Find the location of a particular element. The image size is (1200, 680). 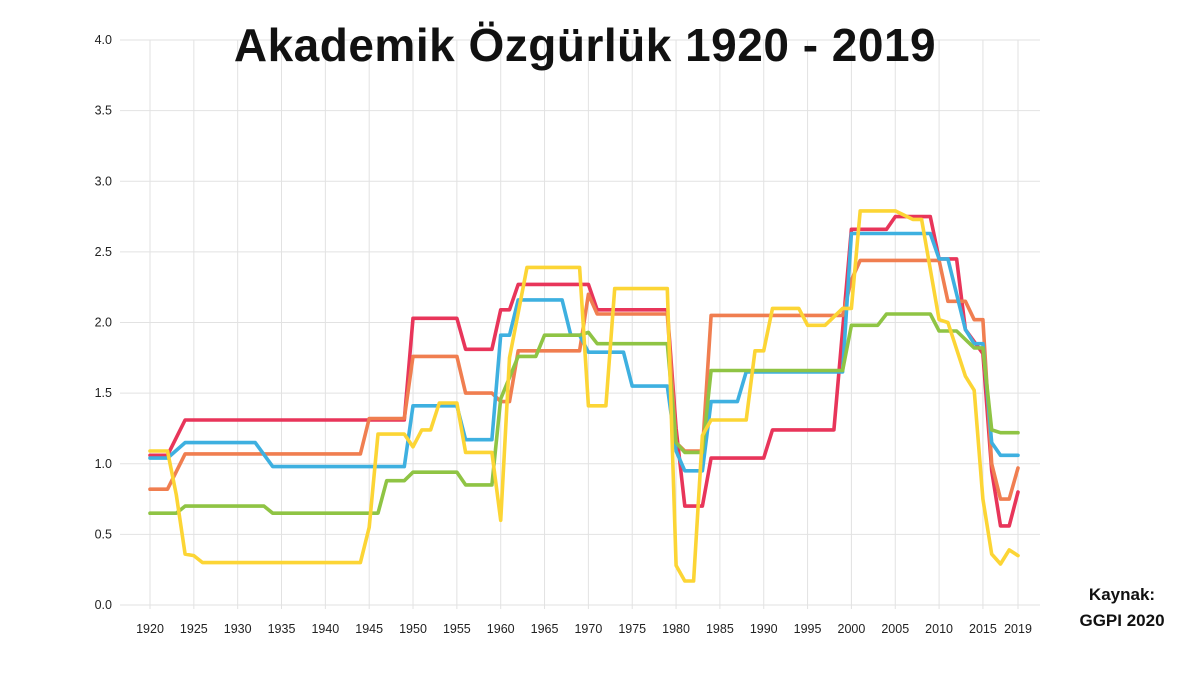

x-tick-label: 1930 is located at coordinates (238, 629).